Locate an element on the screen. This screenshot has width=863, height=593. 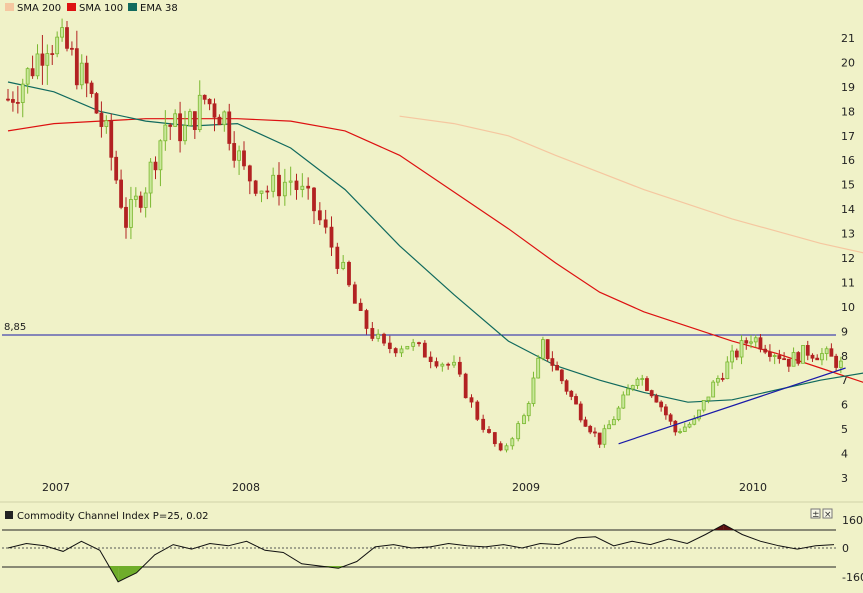
close-icon: × is located at coordinates (828, 515).